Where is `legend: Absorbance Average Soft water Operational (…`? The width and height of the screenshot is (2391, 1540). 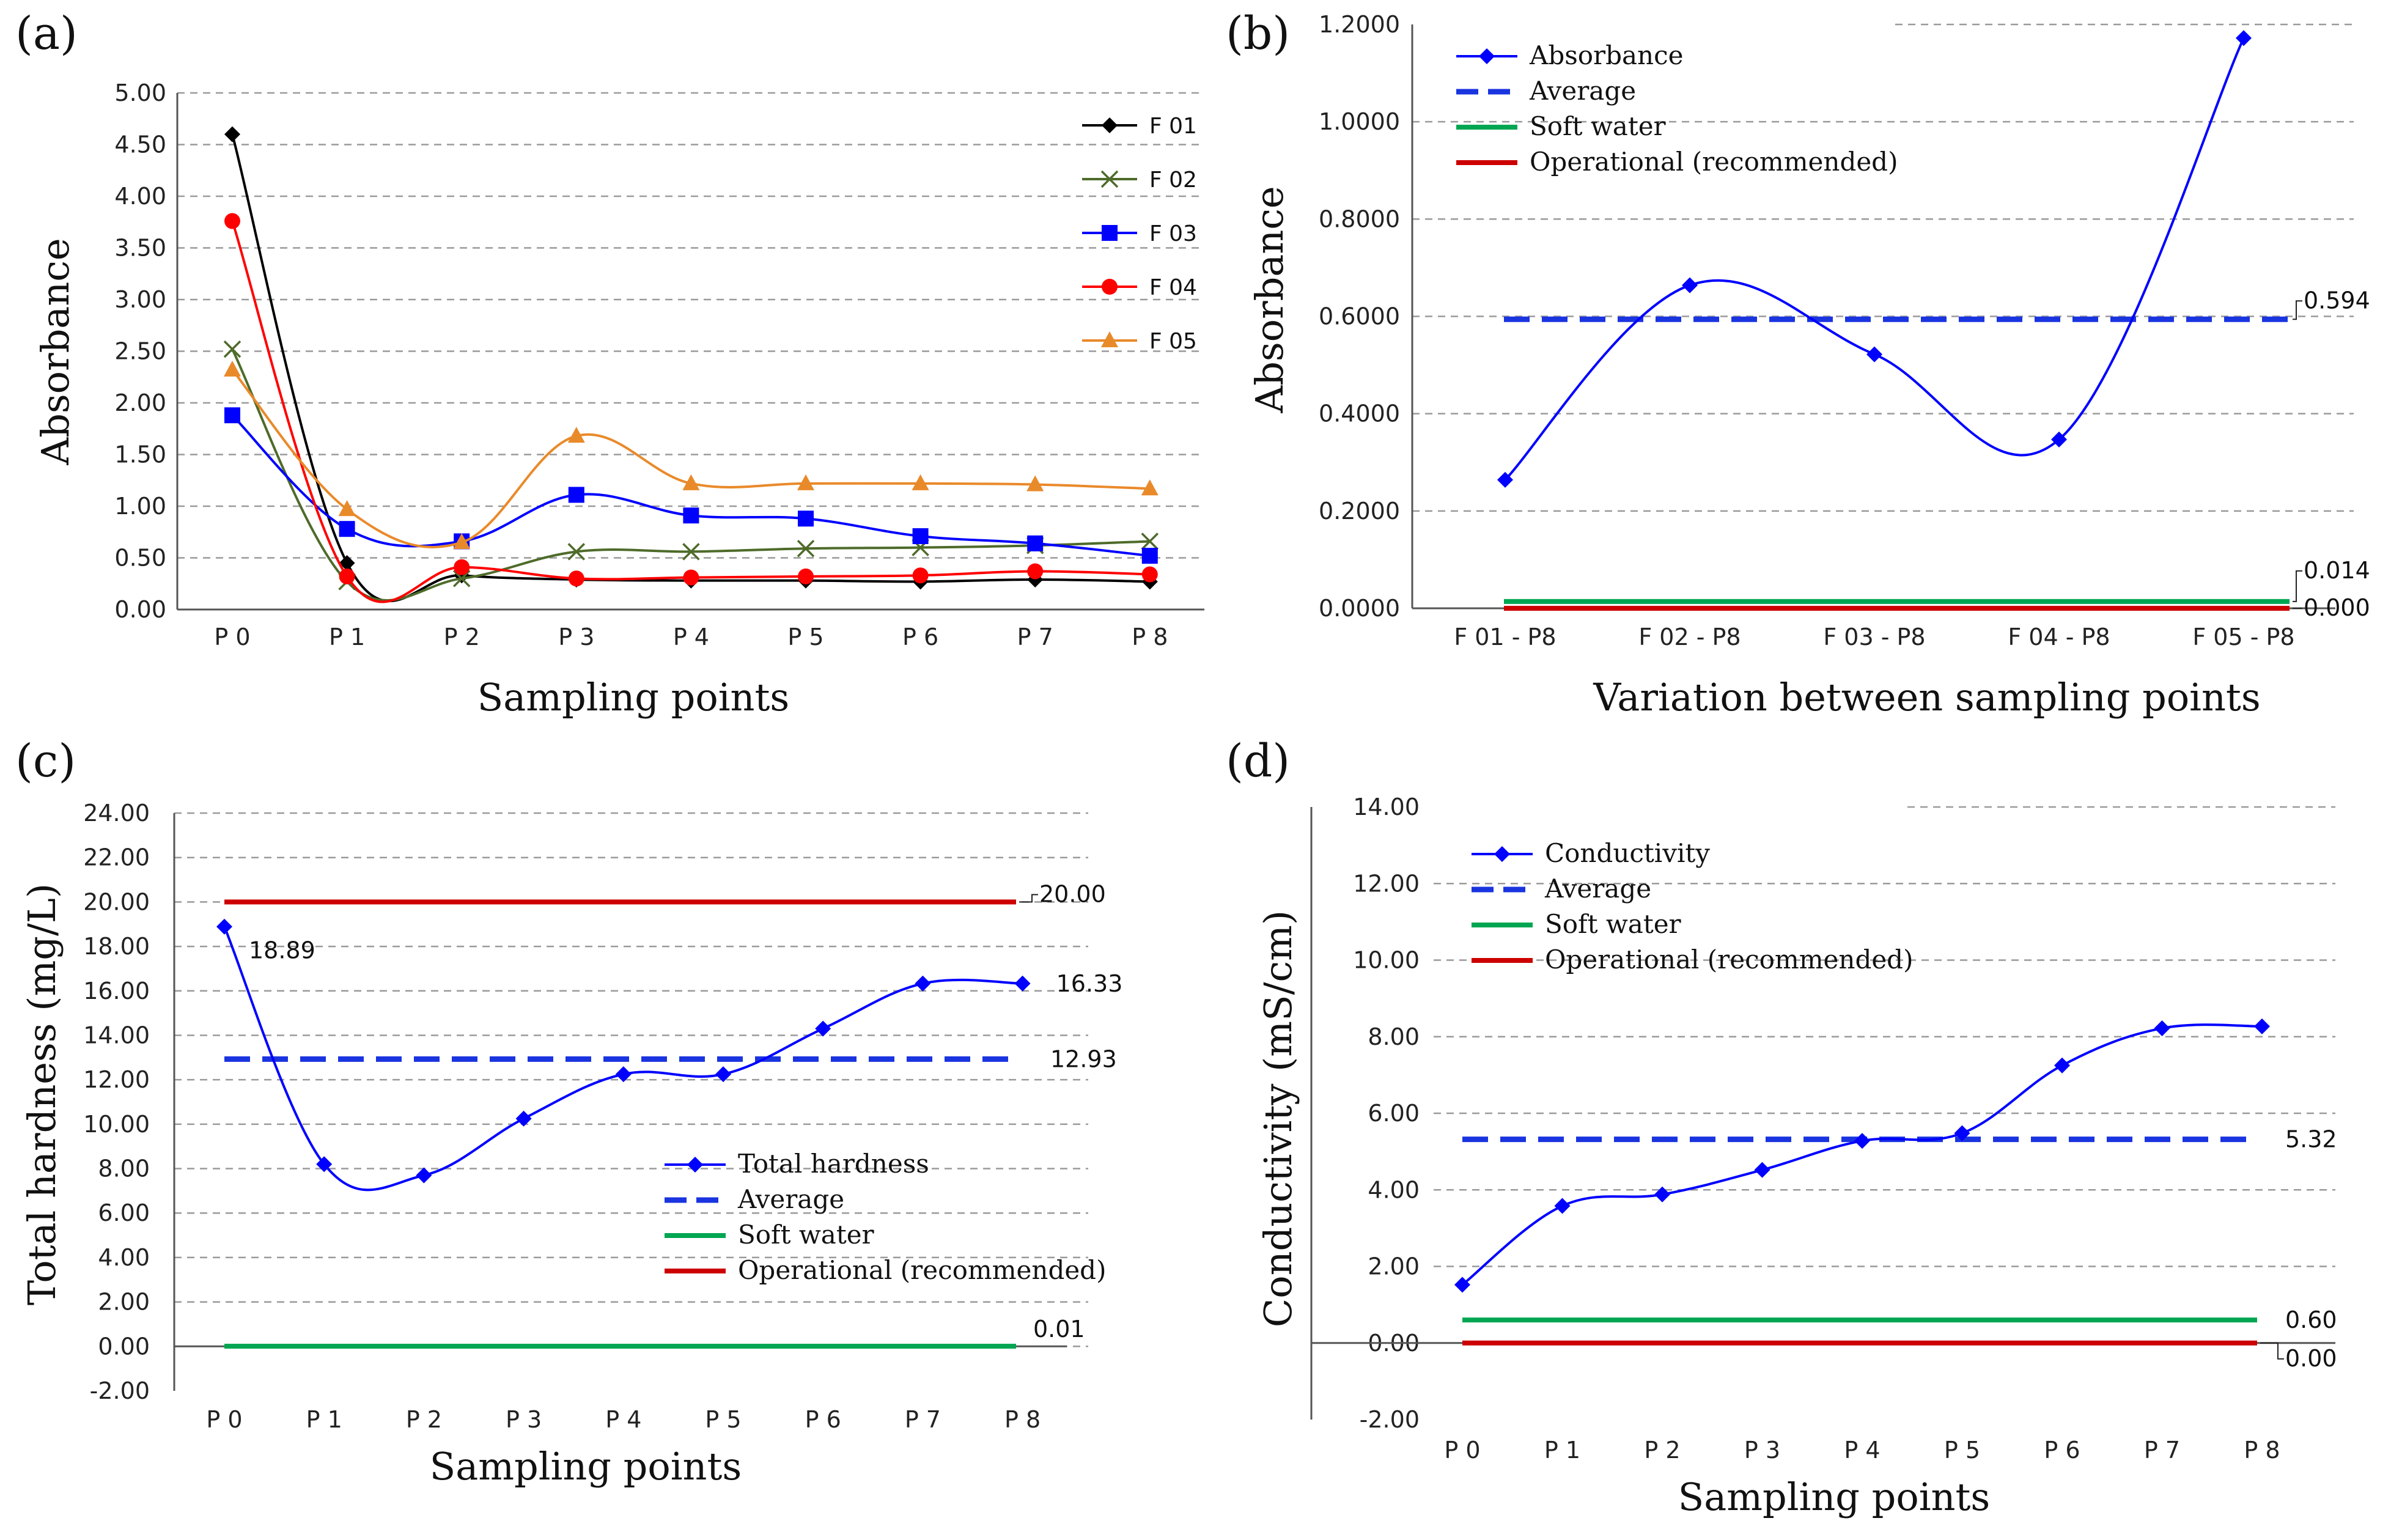 legend: Absorbance Average Soft water Operational (… is located at coordinates (1677, 108).